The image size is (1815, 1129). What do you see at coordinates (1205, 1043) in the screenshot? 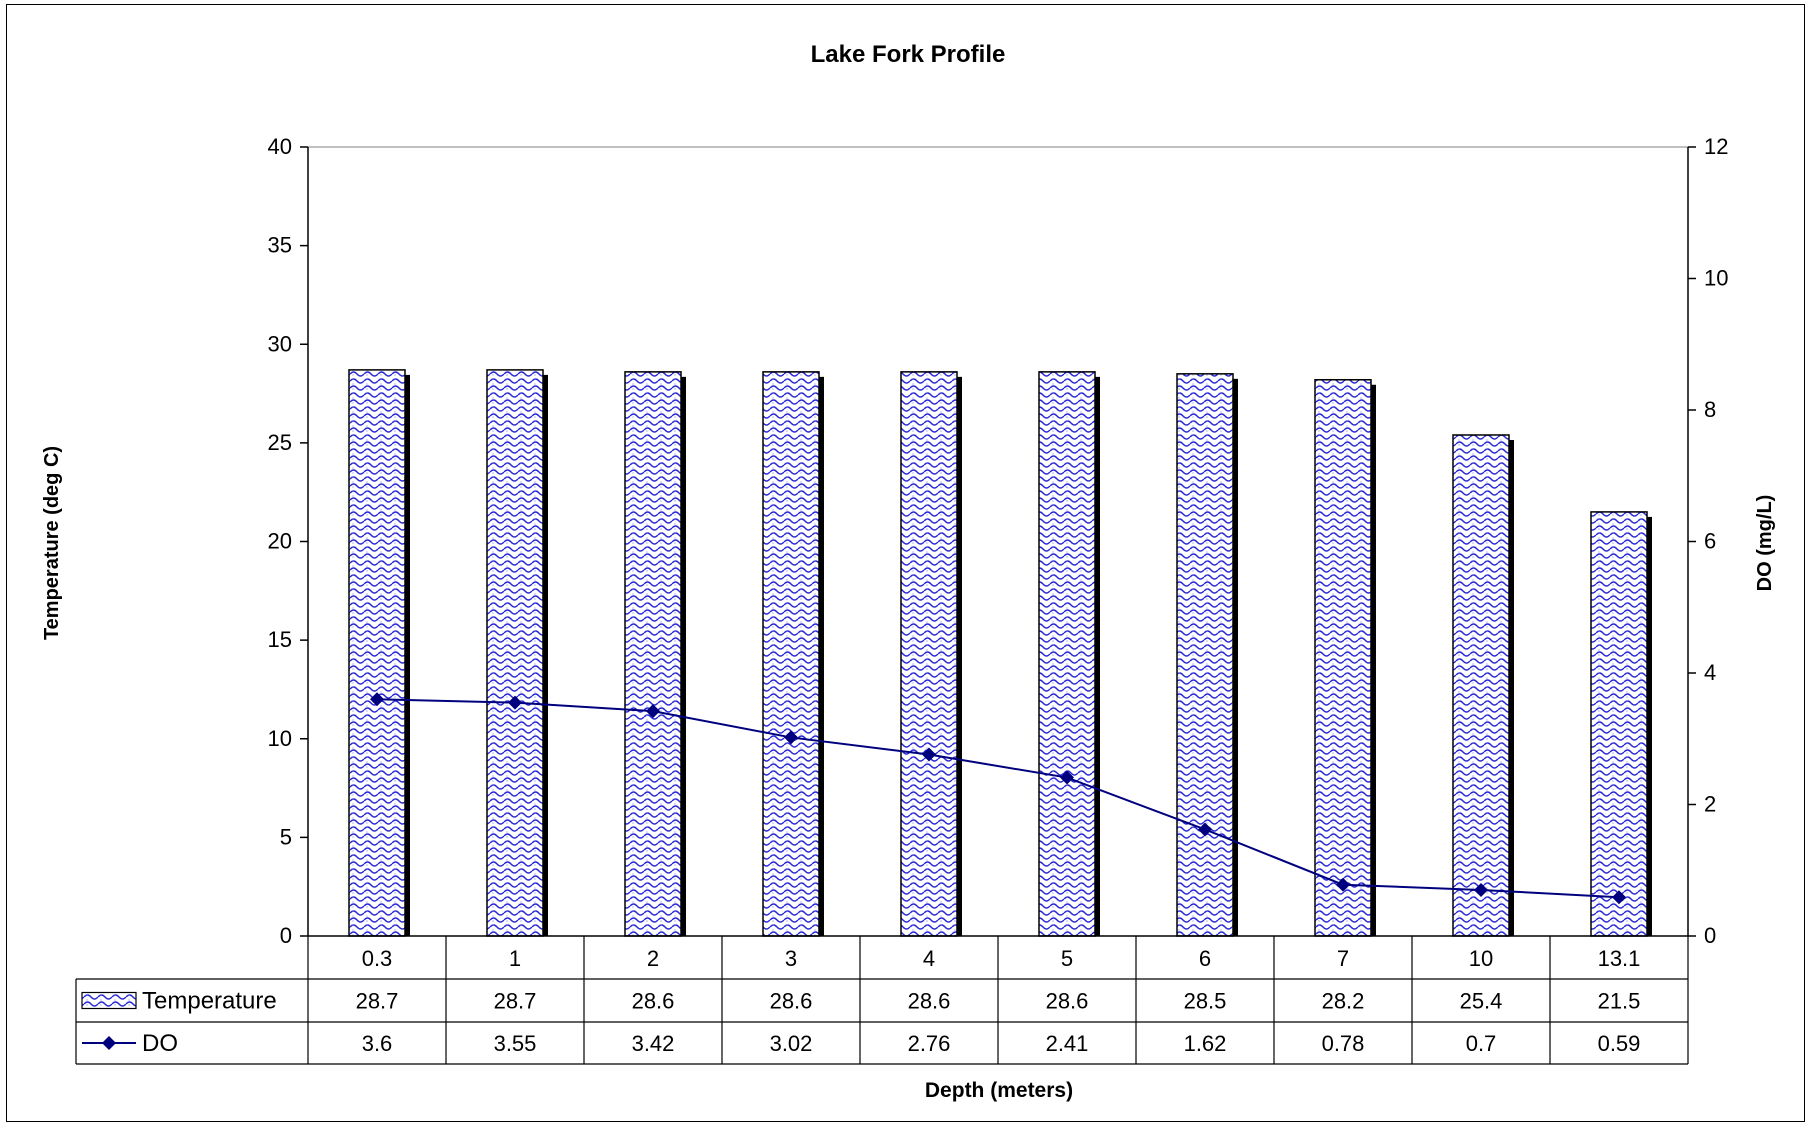
I see `do-value: 1.62` at bounding box center [1205, 1043].